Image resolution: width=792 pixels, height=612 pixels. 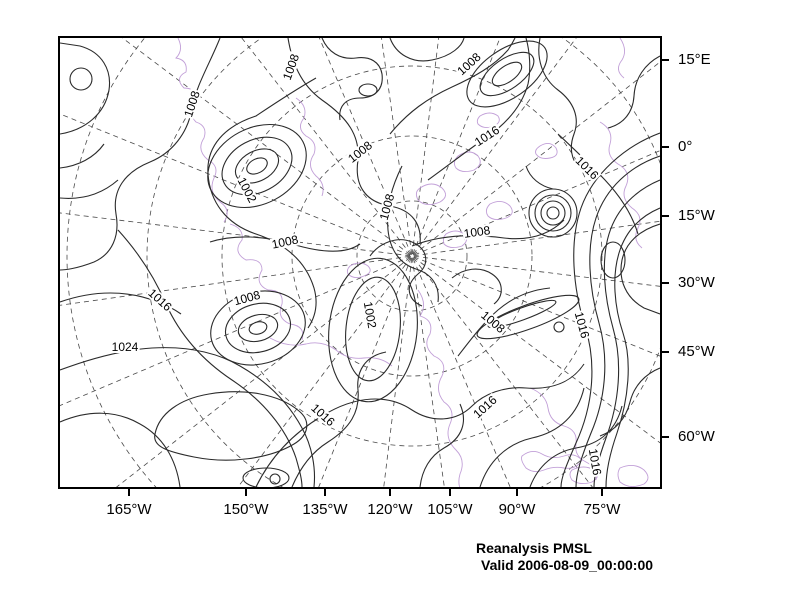 What do you see at coordinates (694, 59) in the screenshot?
I see `y-axis-label: 15°E` at bounding box center [694, 59].